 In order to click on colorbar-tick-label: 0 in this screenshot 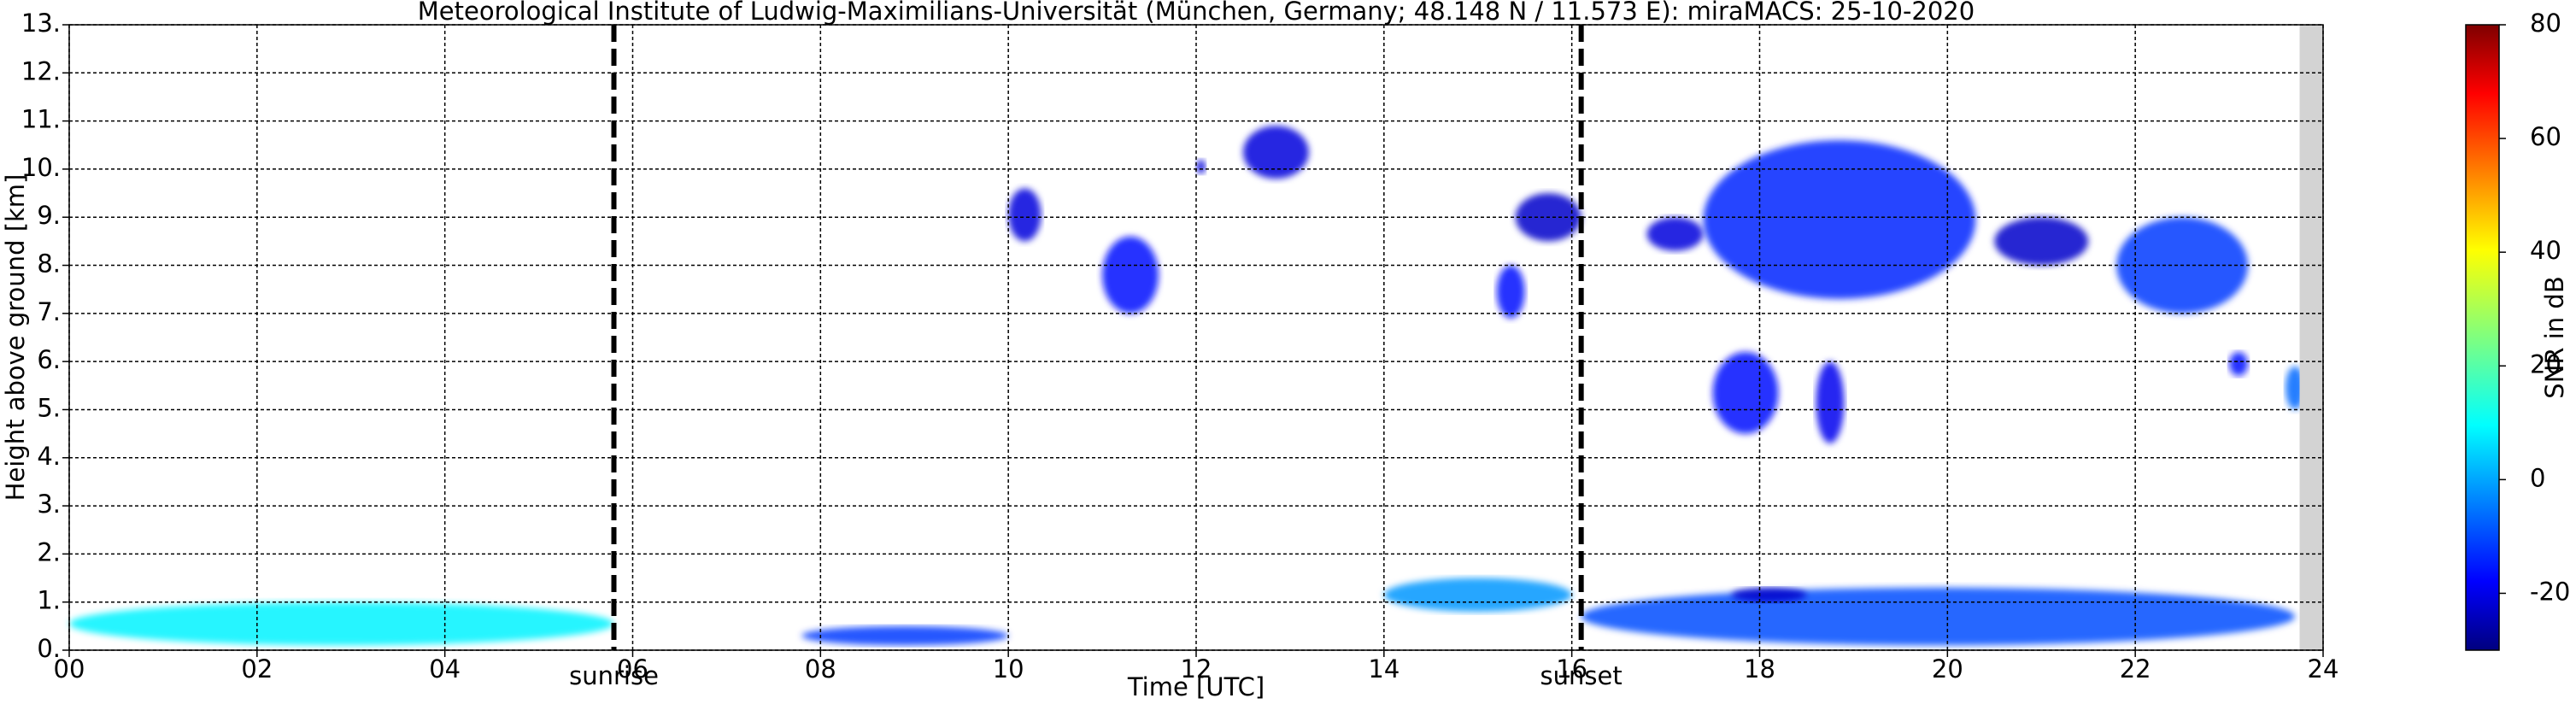, I will do `click(2537, 477)`.